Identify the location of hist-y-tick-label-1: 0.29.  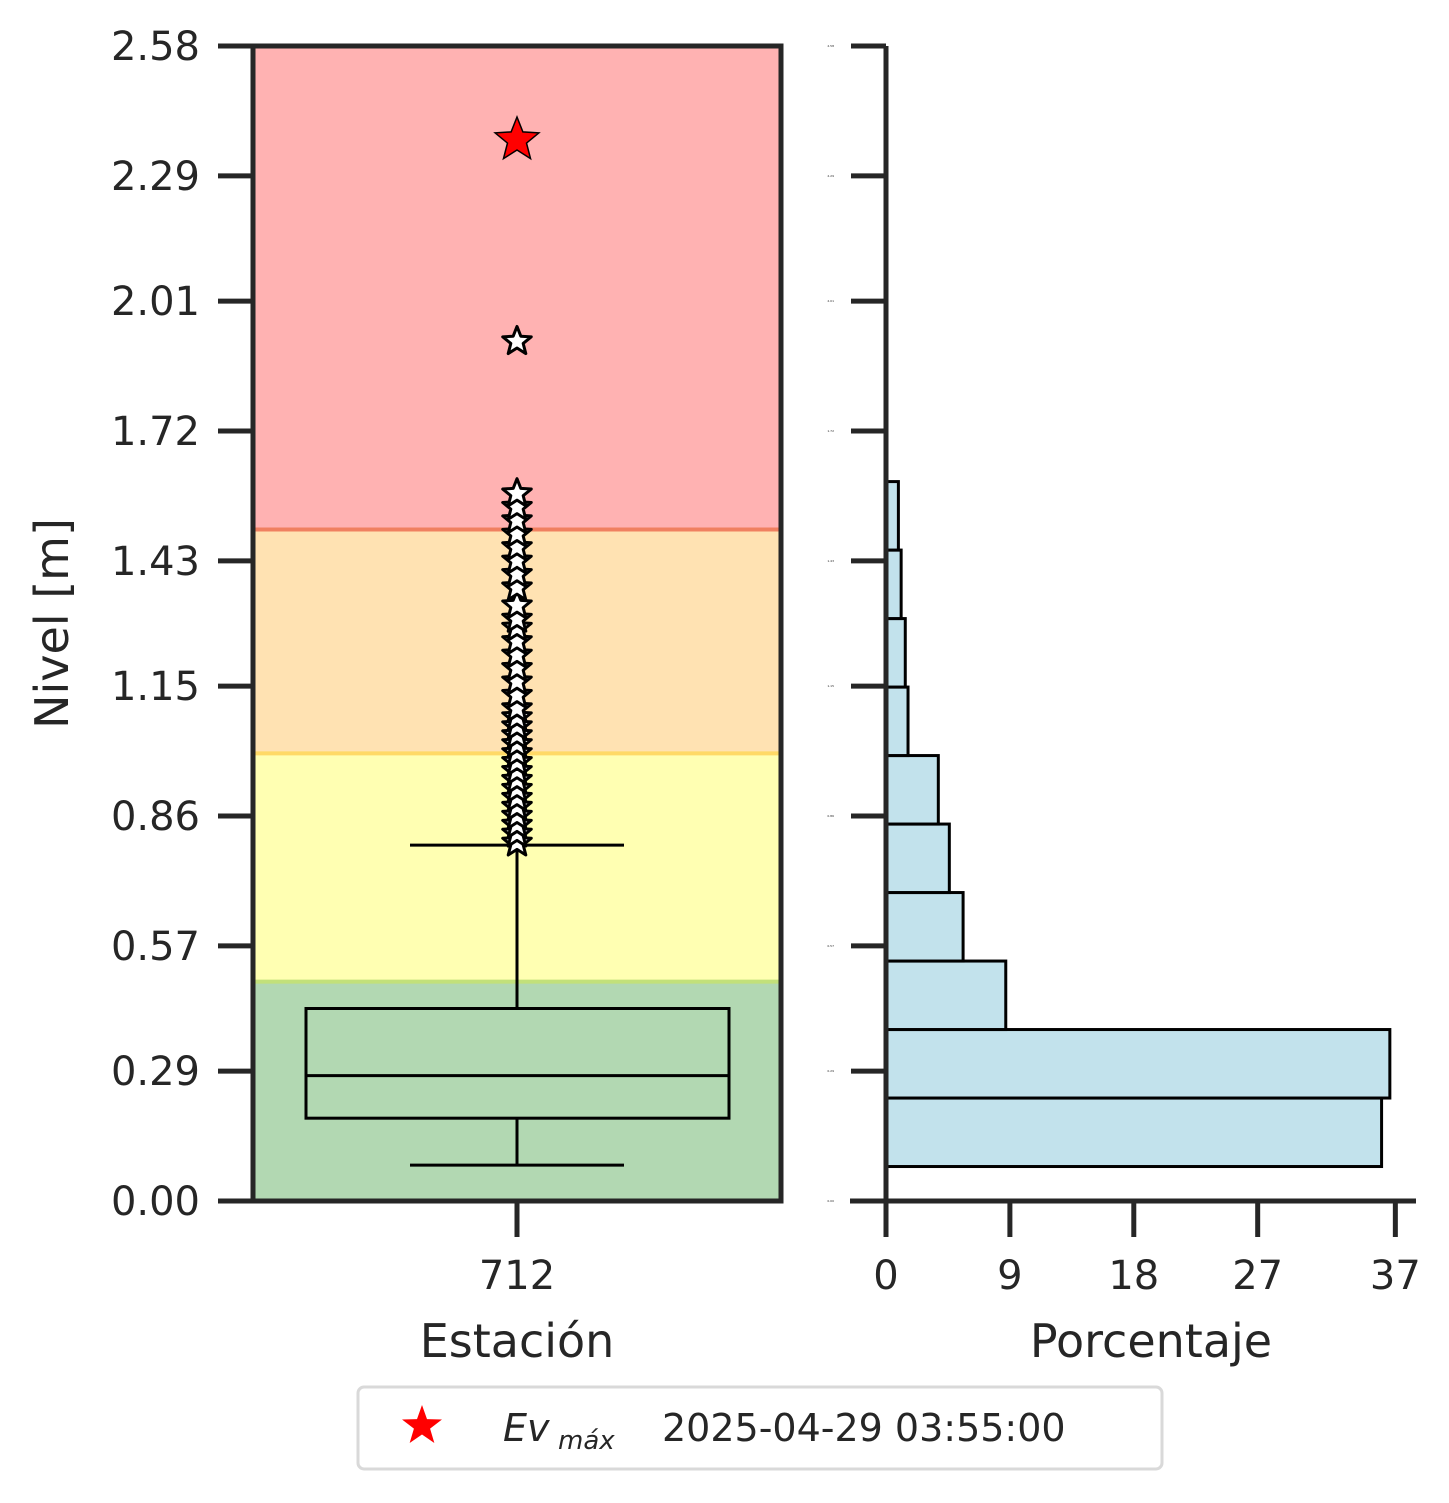
(830, 1071).